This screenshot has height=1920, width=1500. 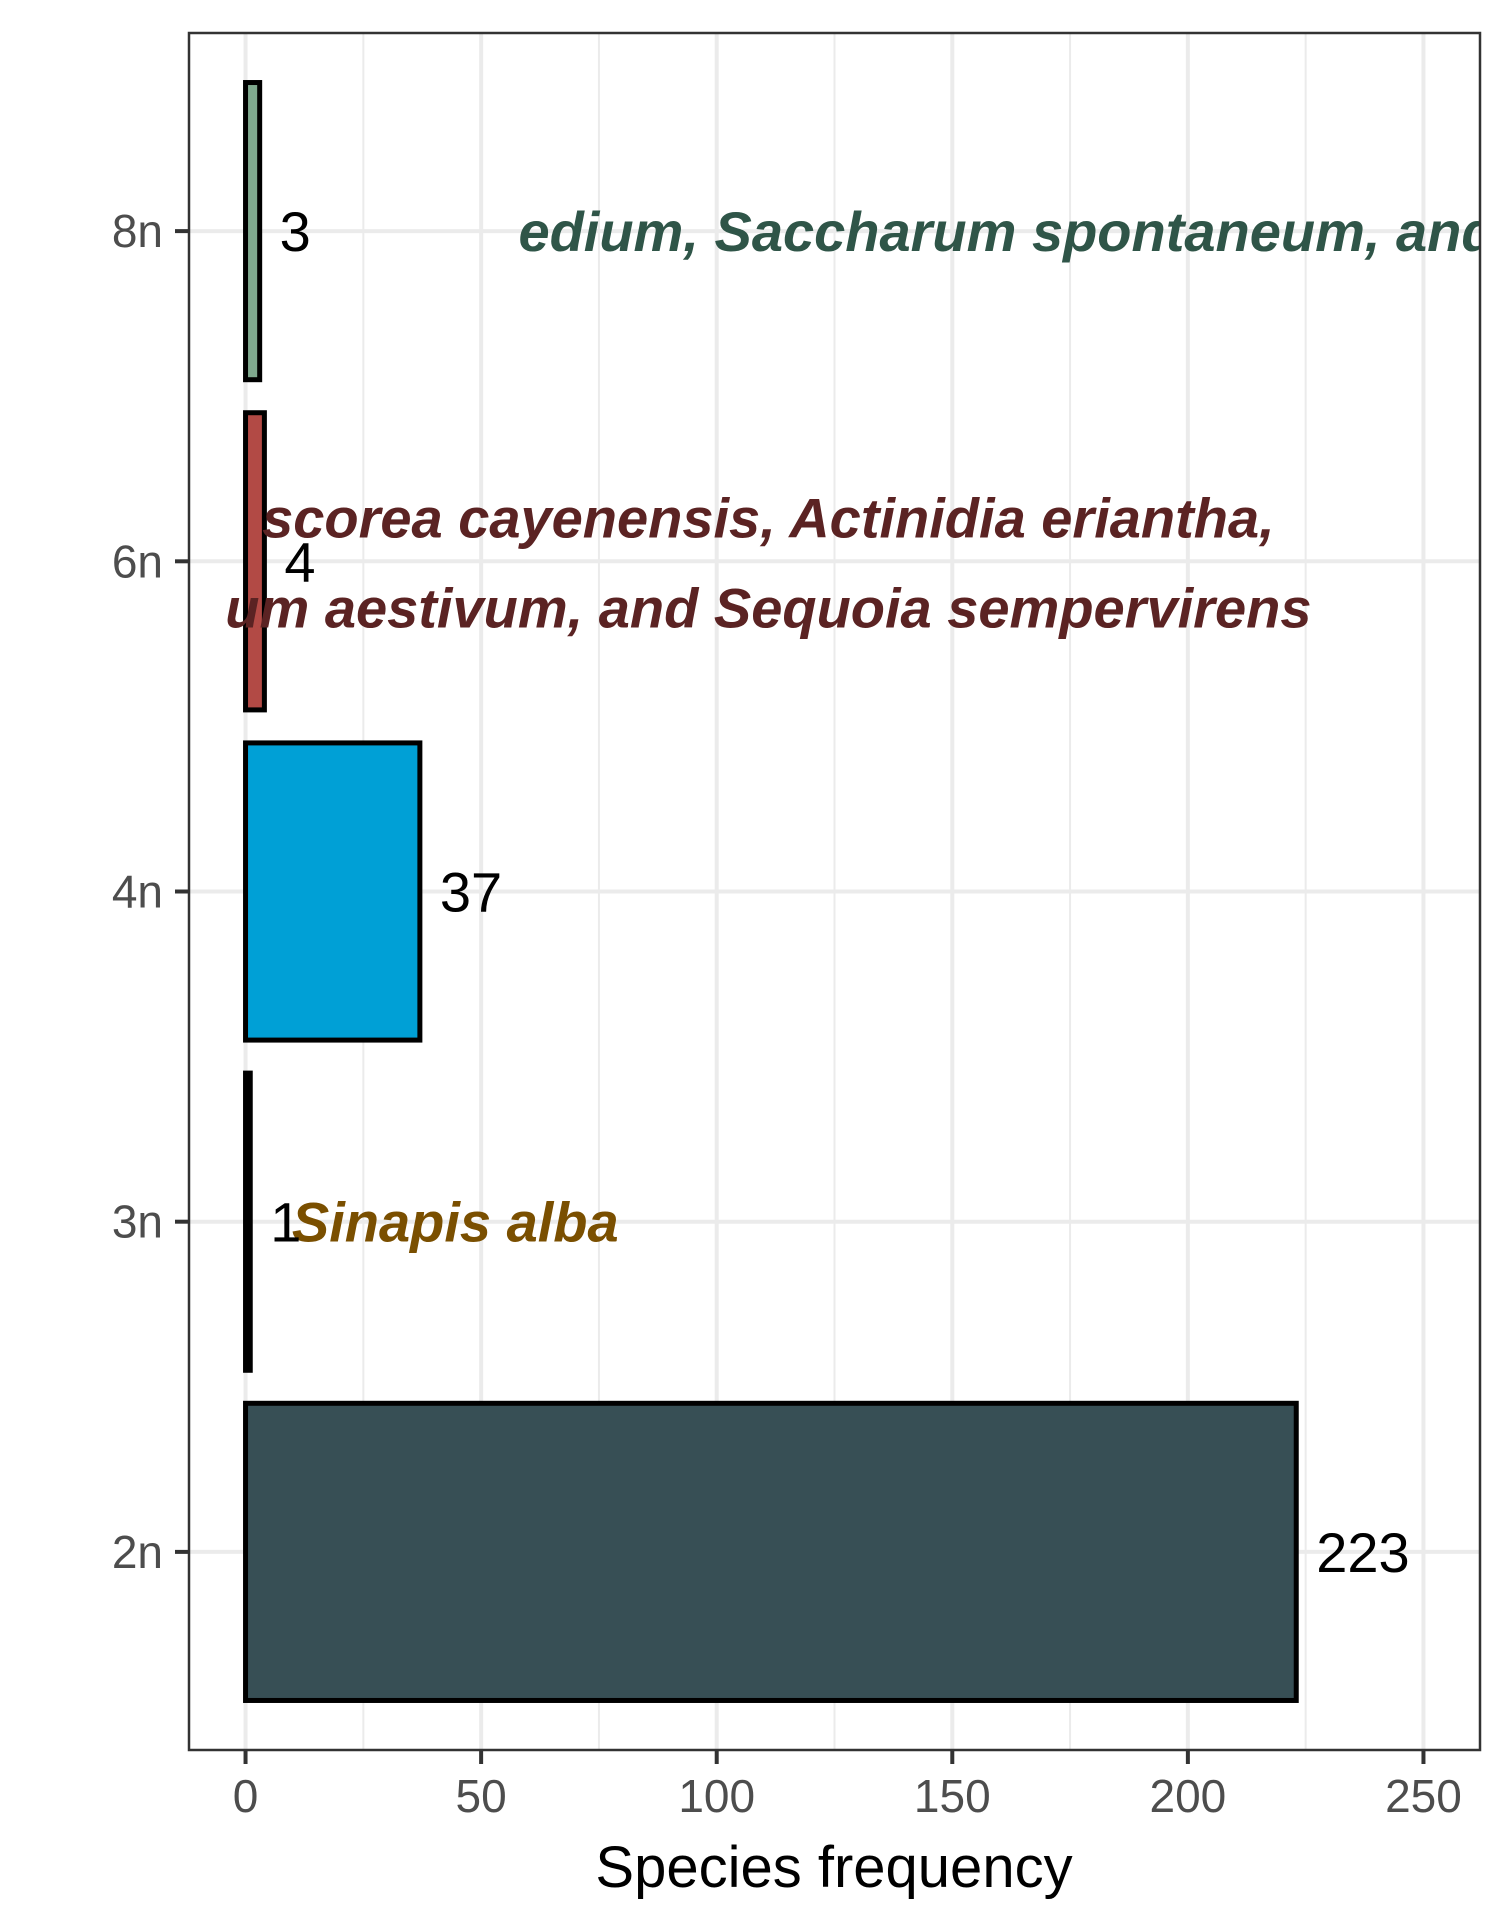 What do you see at coordinates (1362, 1552) in the screenshot?
I see `data-label-2n: 223` at bounding box center [1362, 1552].